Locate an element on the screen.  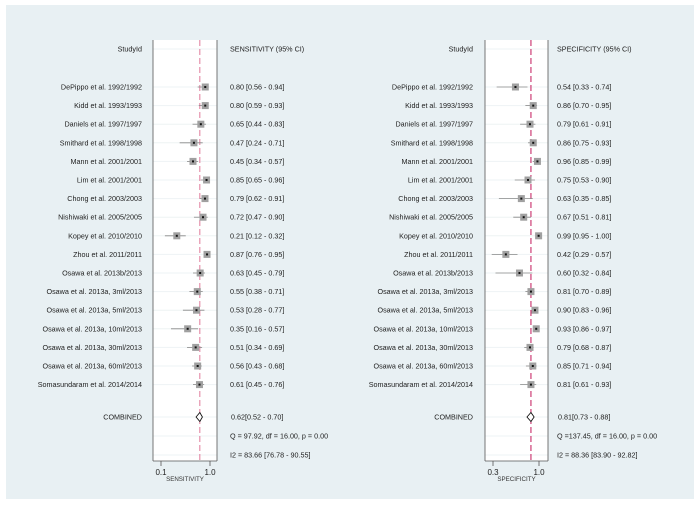
study-label: Lim et al. 2001/2001 is located at coordinates (440, 180).